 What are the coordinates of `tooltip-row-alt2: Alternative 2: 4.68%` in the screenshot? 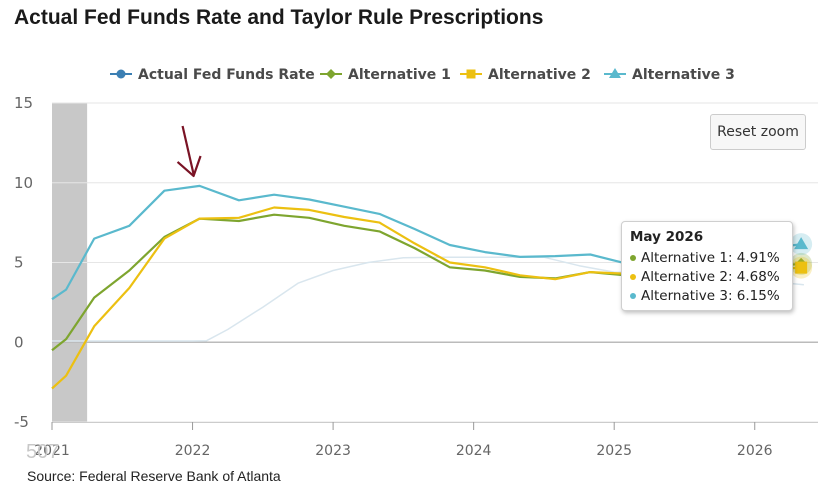 It's located at (707, 276).